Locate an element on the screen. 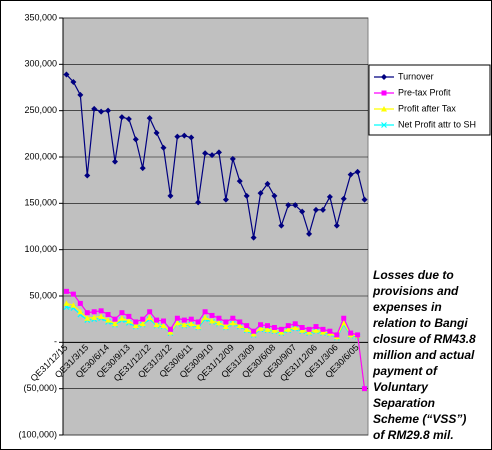  annotation: relation to Bangi is located at coordinates (420, 323).